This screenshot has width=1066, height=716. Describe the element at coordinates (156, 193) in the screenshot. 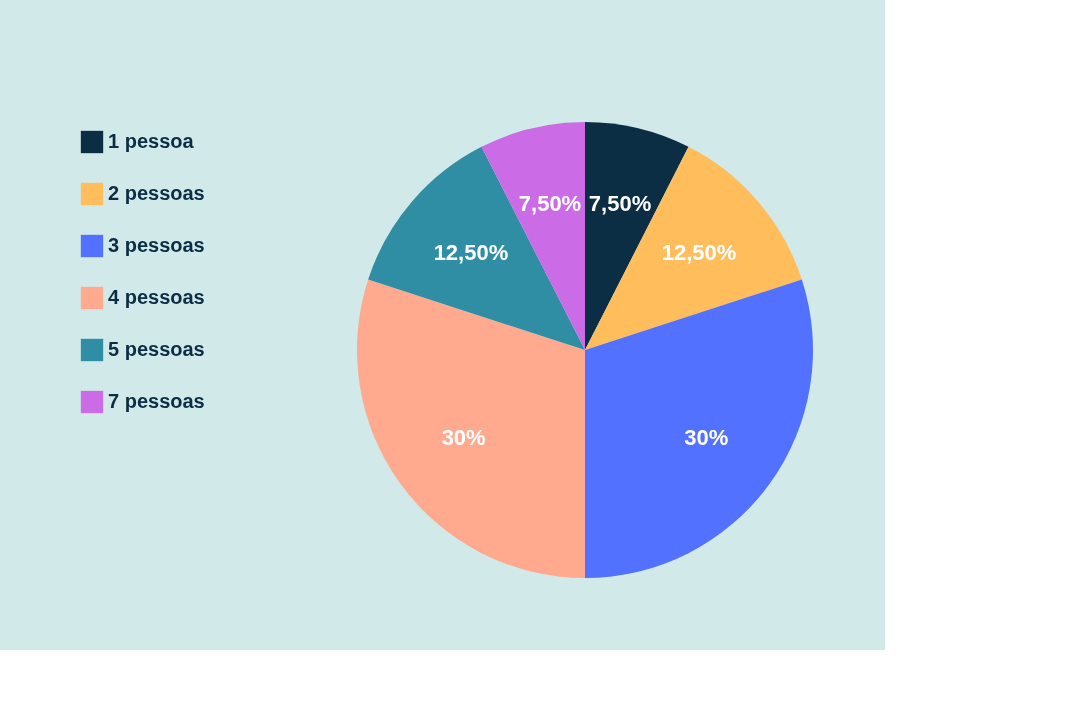

I see `legend-label: 2 pessoas` at that location.